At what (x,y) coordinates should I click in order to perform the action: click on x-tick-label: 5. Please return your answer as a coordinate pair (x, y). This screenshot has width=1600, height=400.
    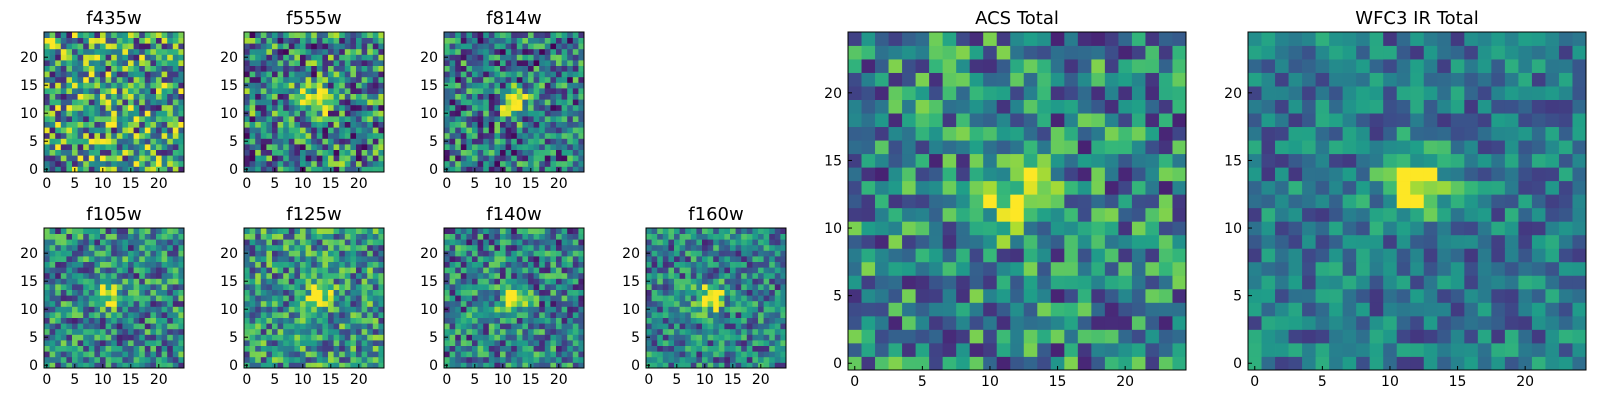
    Looking at the image, I should click on (74, 380).